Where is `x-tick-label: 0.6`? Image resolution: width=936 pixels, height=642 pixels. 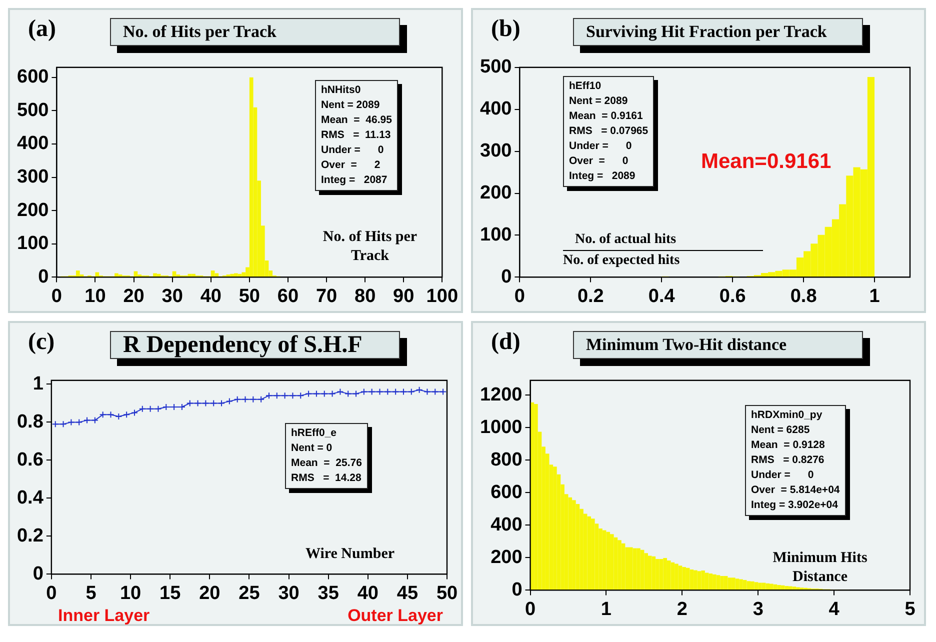
x-tick-label: 0.6 is located at coordinates (732, 296).